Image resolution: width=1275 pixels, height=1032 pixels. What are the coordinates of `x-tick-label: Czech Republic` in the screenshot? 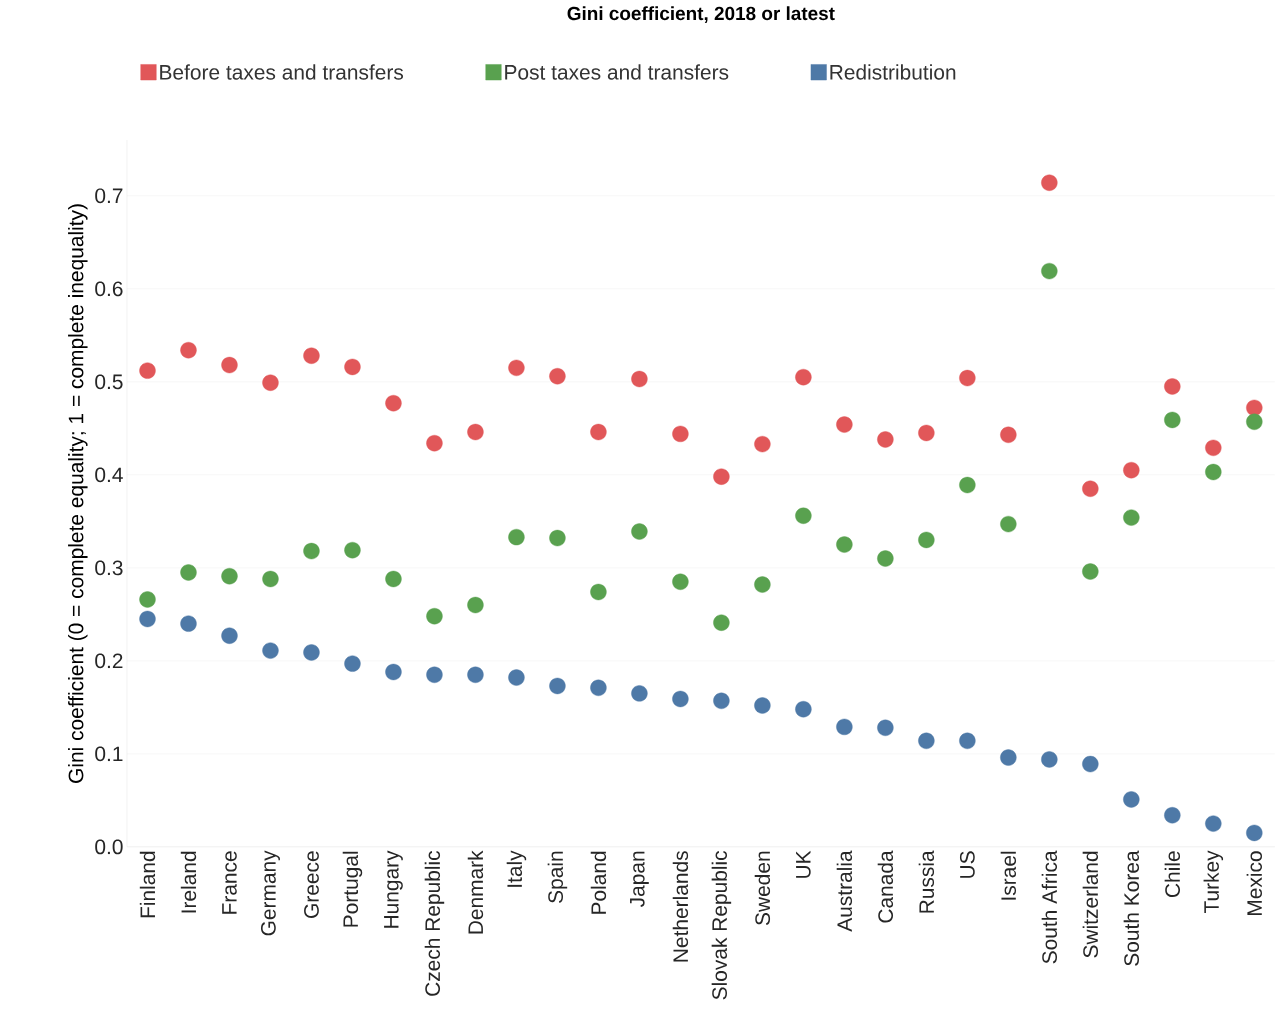 It's located at (434, 923).